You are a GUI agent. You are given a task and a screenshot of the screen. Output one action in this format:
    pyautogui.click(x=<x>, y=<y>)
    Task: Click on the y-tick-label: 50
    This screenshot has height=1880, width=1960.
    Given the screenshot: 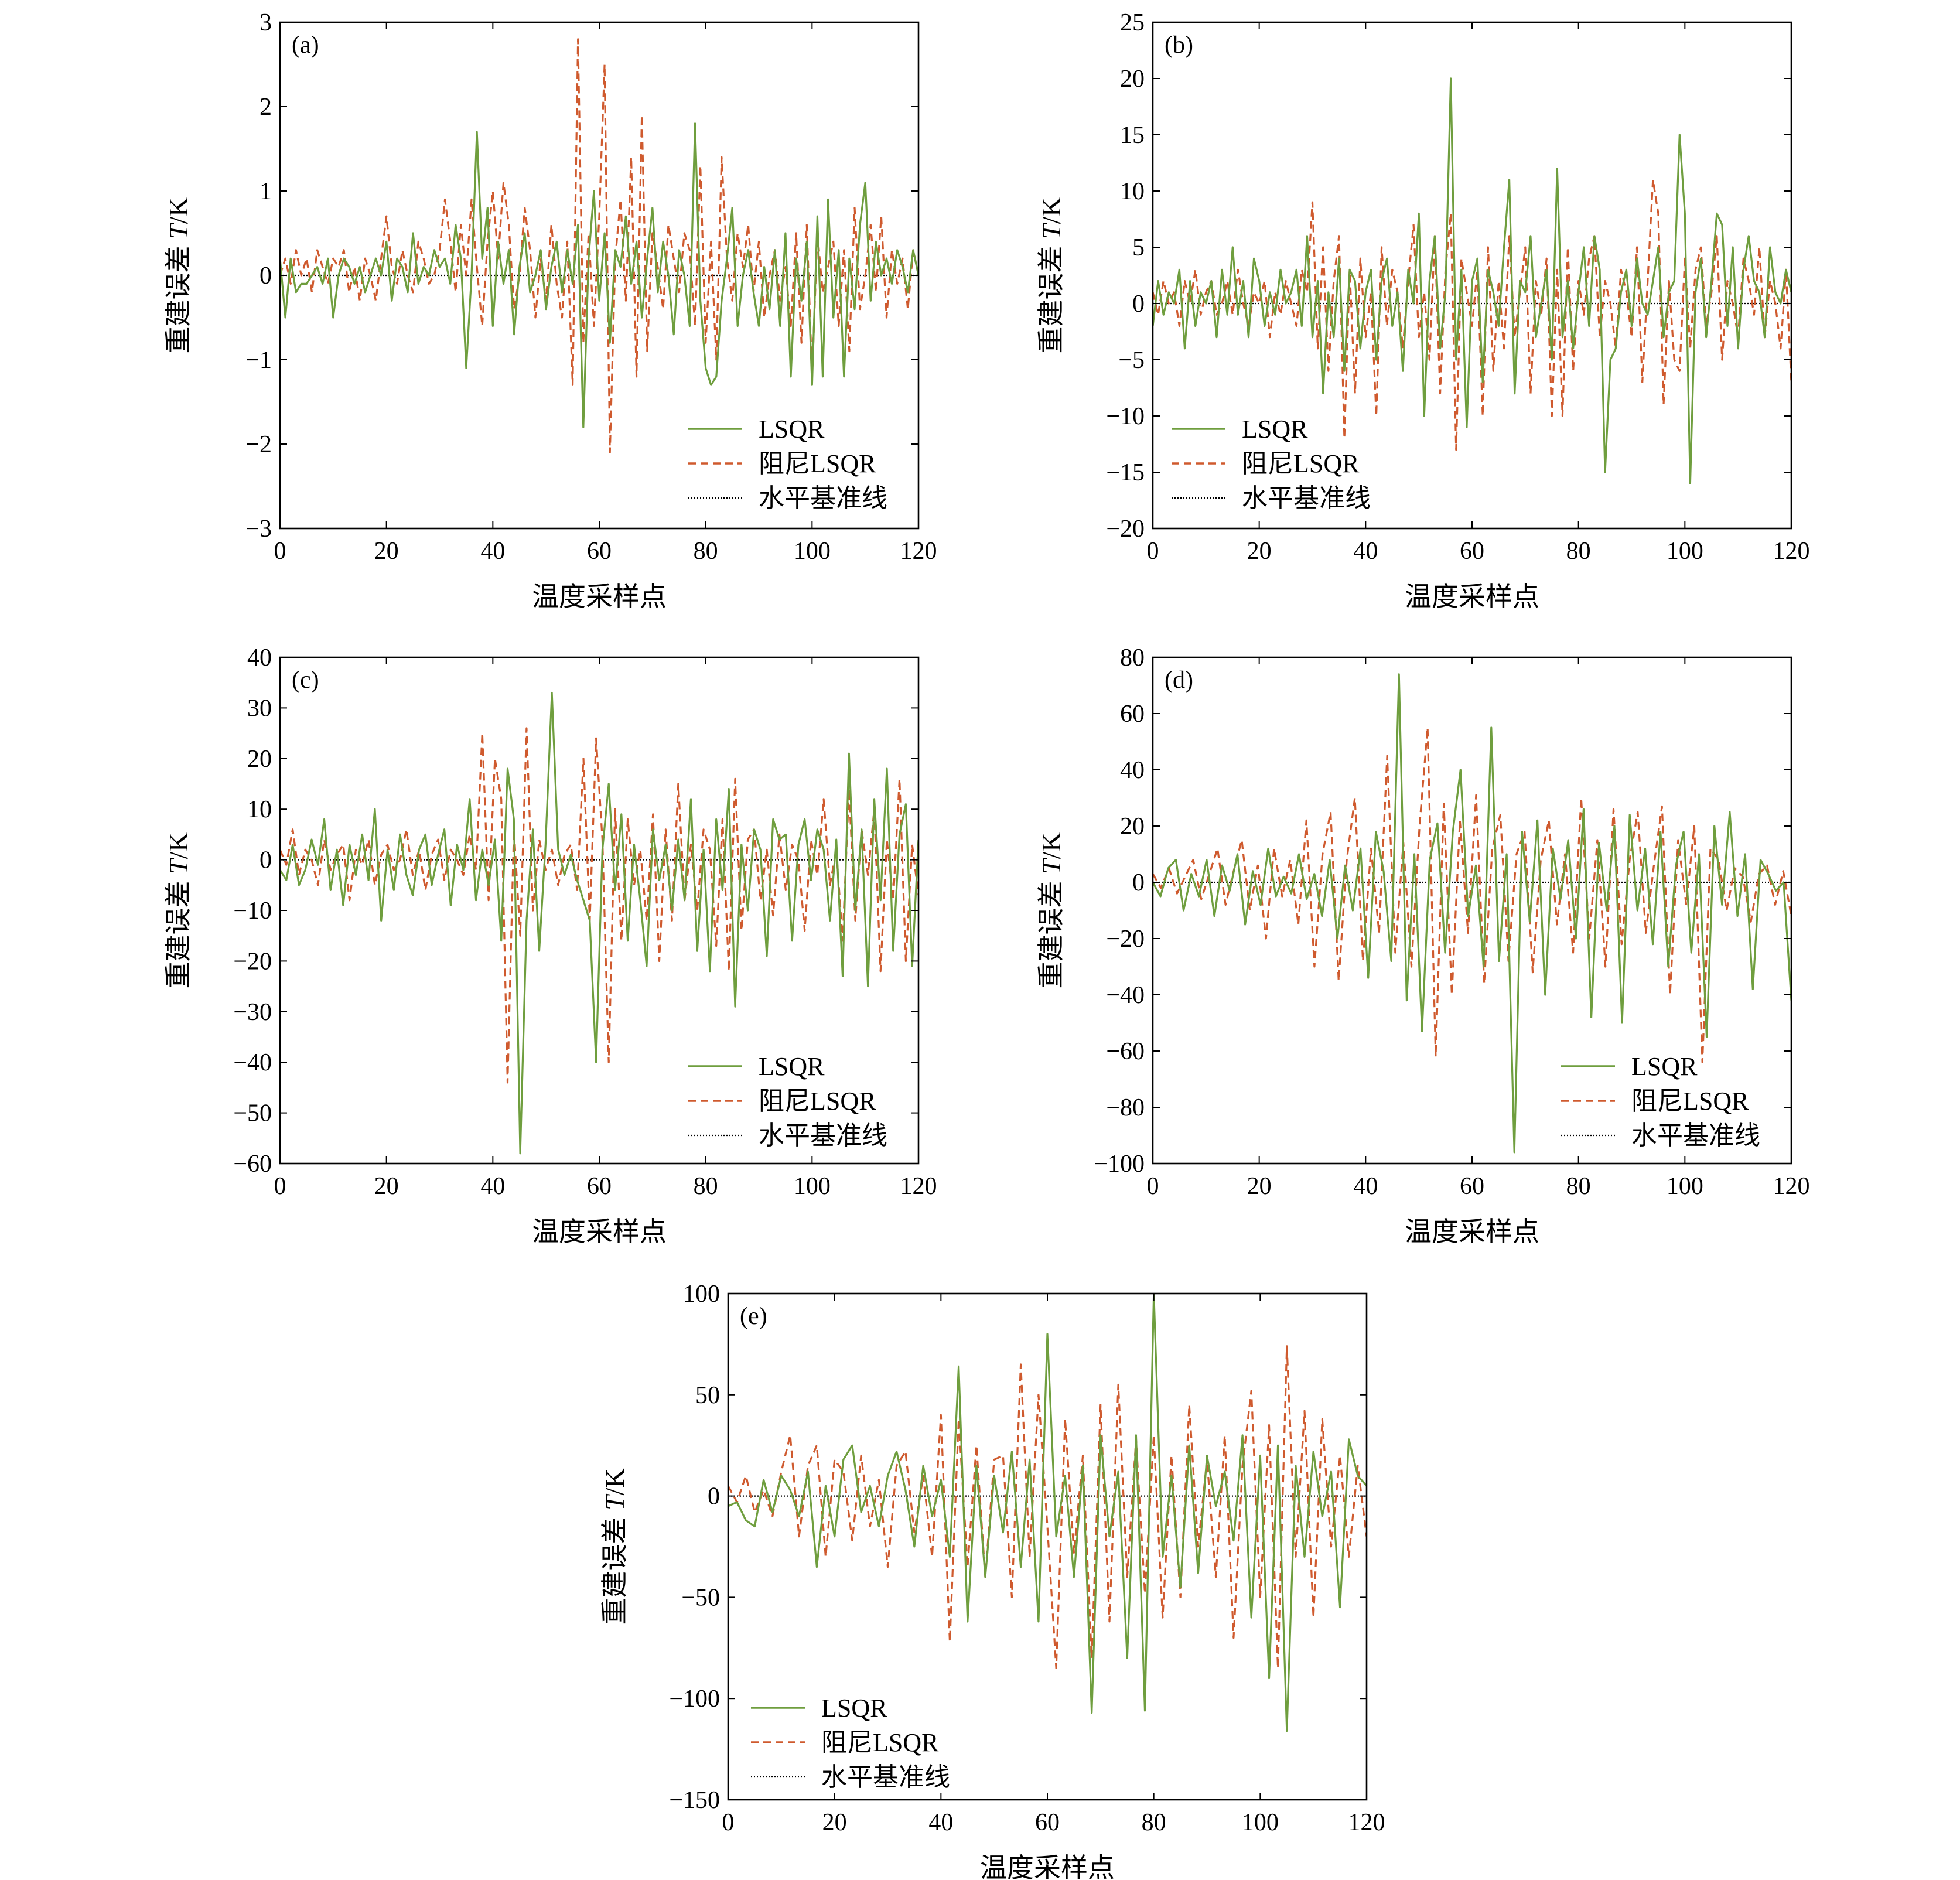 What is the action you would take?
    pyautogui.click(x=707, y=1396)
    